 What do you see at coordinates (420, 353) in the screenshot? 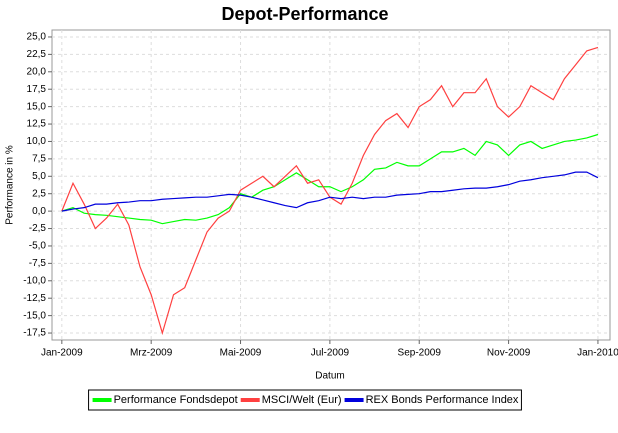
I see `x-tick-label: Sep-2009` at bounding box center [420, 353].